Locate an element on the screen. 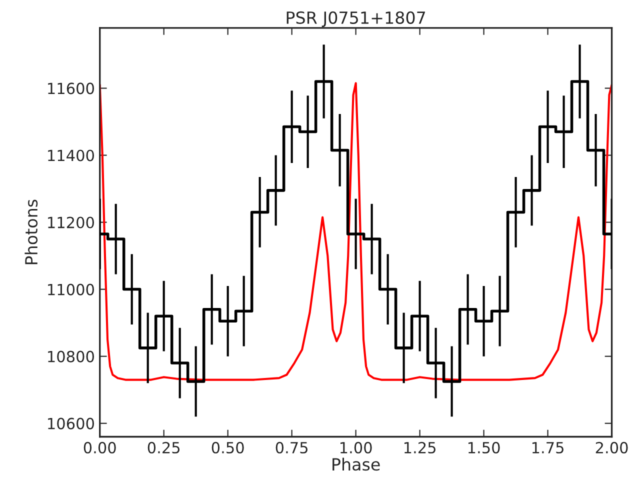 The height and width of the screenshot is (481, 632). y-tick-label: 10800 is located at coordinates (71, 356).